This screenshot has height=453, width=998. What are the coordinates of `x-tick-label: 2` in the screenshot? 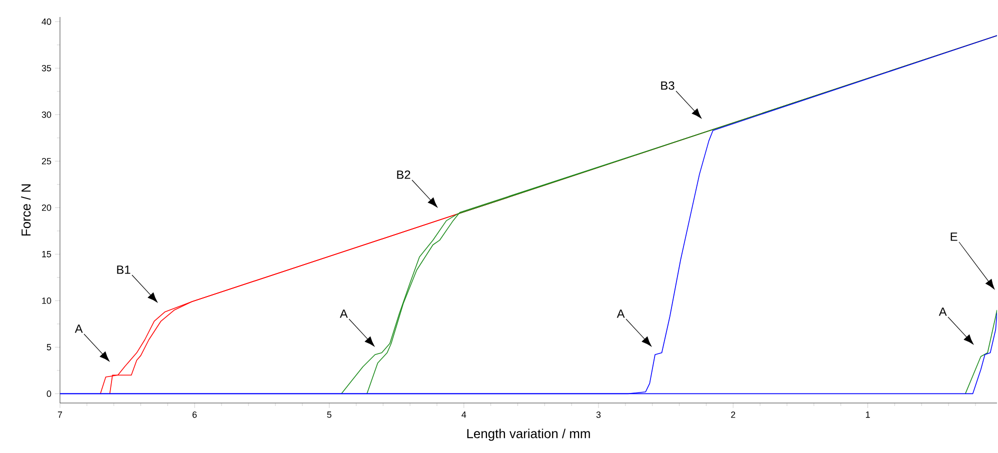 It's located at (733, 415).